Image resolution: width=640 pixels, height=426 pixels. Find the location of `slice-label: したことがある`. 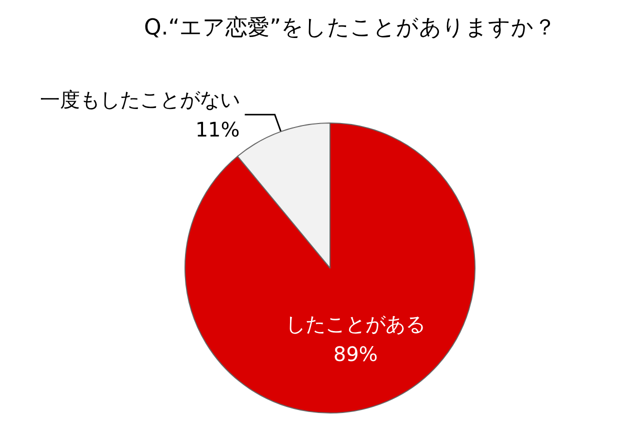

slice-label: したことがある is located at coordinates (356, 324).